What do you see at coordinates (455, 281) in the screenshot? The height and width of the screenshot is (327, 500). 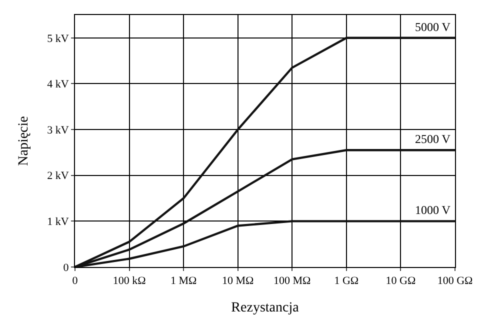 I see `x-tick-label: 100 GΩ` at bounding box center [455, 281].